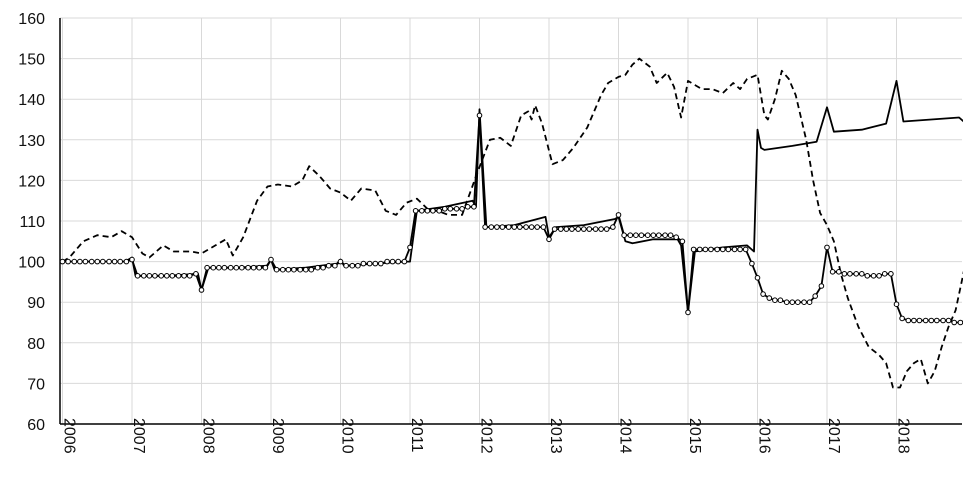  I want to click on y-tick-label: 140, so click(31, 100).